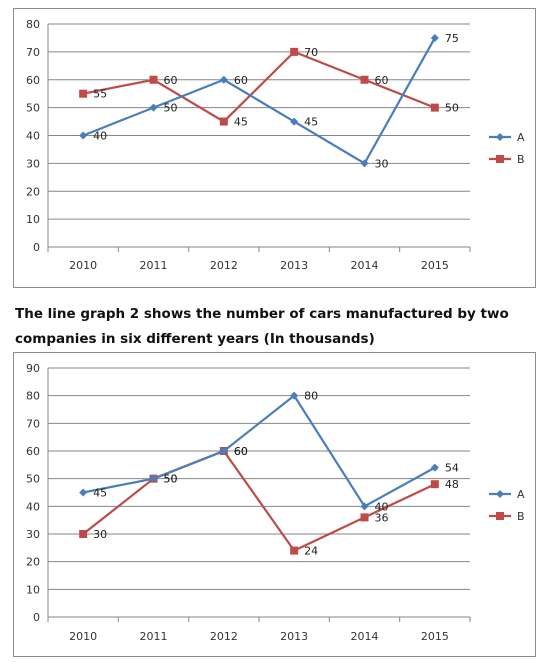 This screenshot has width=553, height=662. What do you see at coordinates (452, 38) in the screenshot?
I see `data-label-a: 75` at bounding box center [452, 38].